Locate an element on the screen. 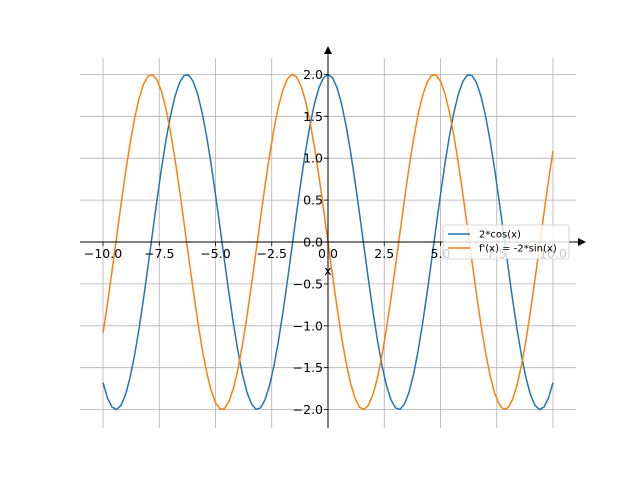 The image size is (640, 480). x-tick-label-3: −2.5 is located at coordinates (272, 253).